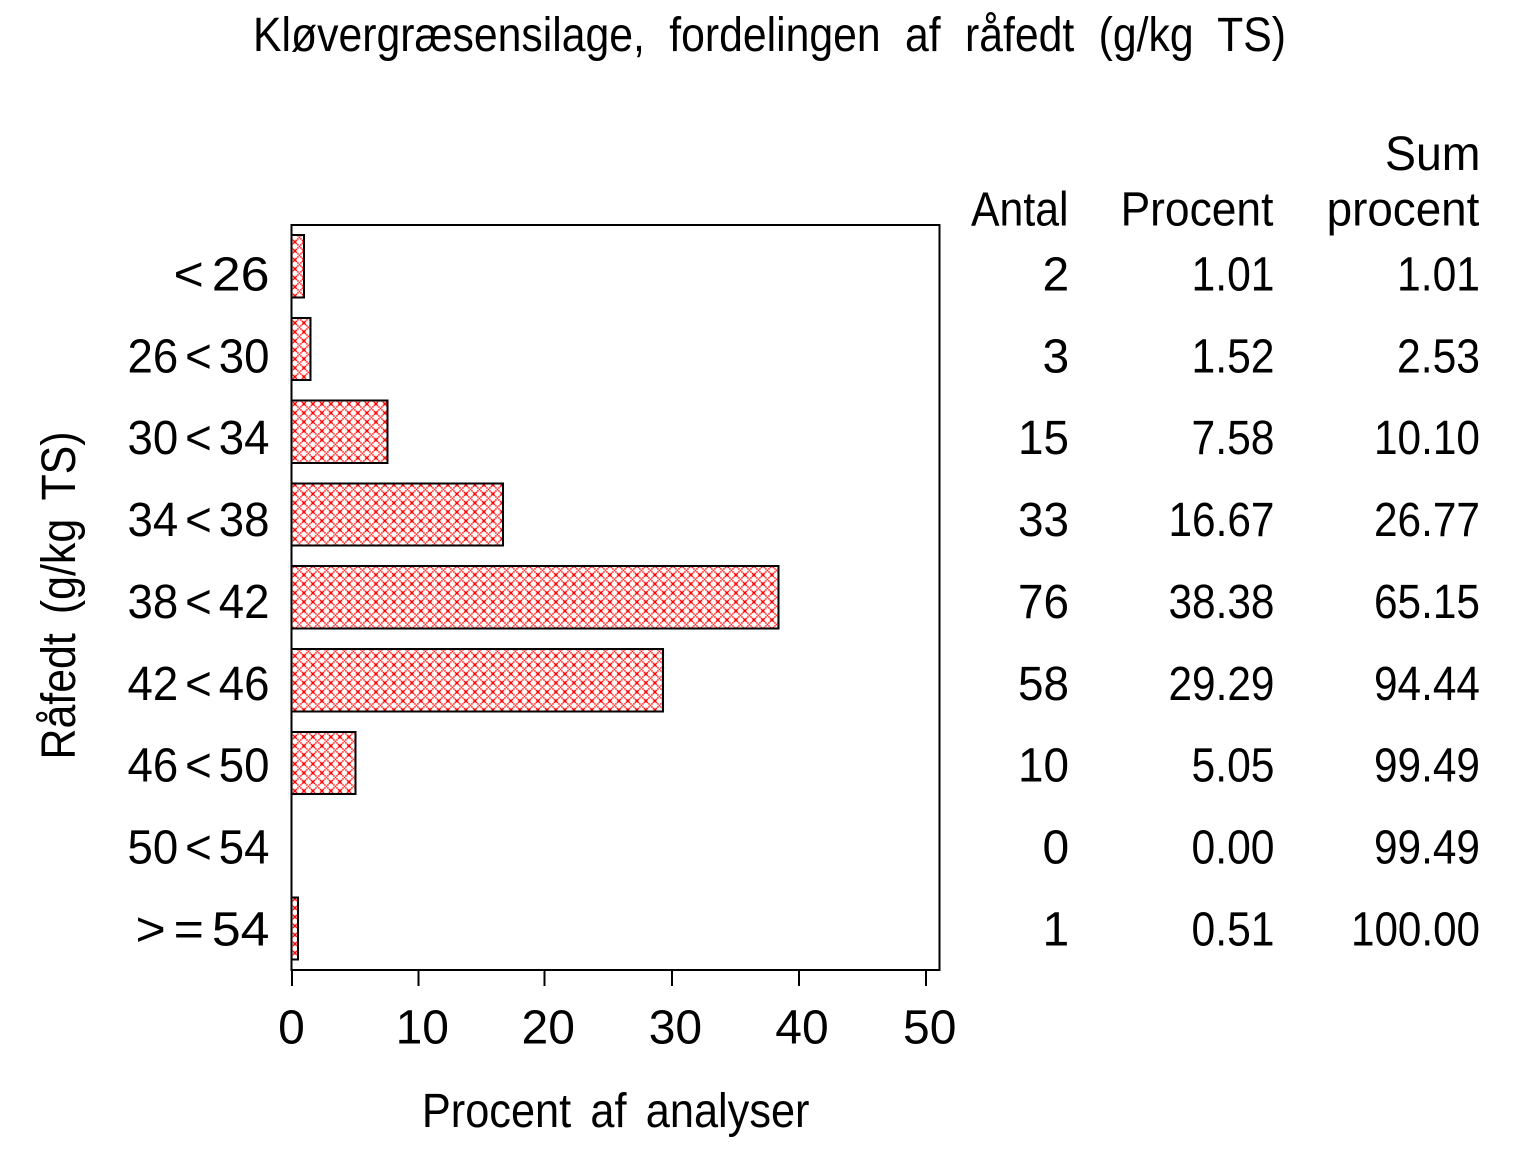 Image resolution: width=1536 pixels, height=1152 pixels. Describe the element at coordinates (1222, 684) in the screenshot. I see `svg-text: 29.29` at that location.